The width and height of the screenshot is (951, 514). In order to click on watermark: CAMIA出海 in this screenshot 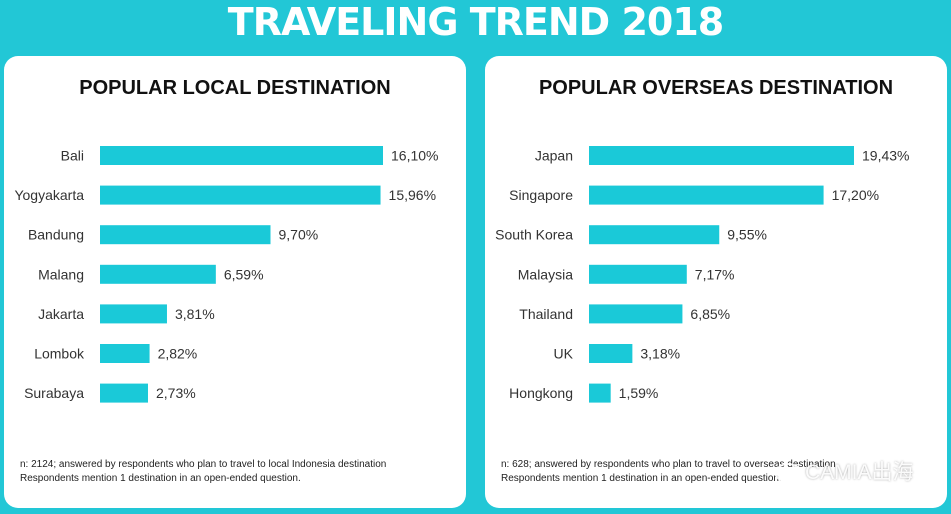, I will do `click(844, 471)`.